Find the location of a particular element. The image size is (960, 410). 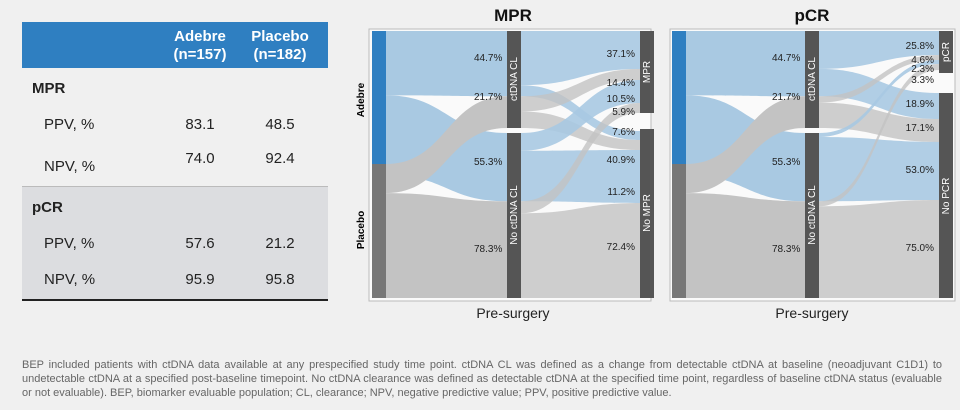

right-label-pcr: pCR is located at coordinates (946, 52).